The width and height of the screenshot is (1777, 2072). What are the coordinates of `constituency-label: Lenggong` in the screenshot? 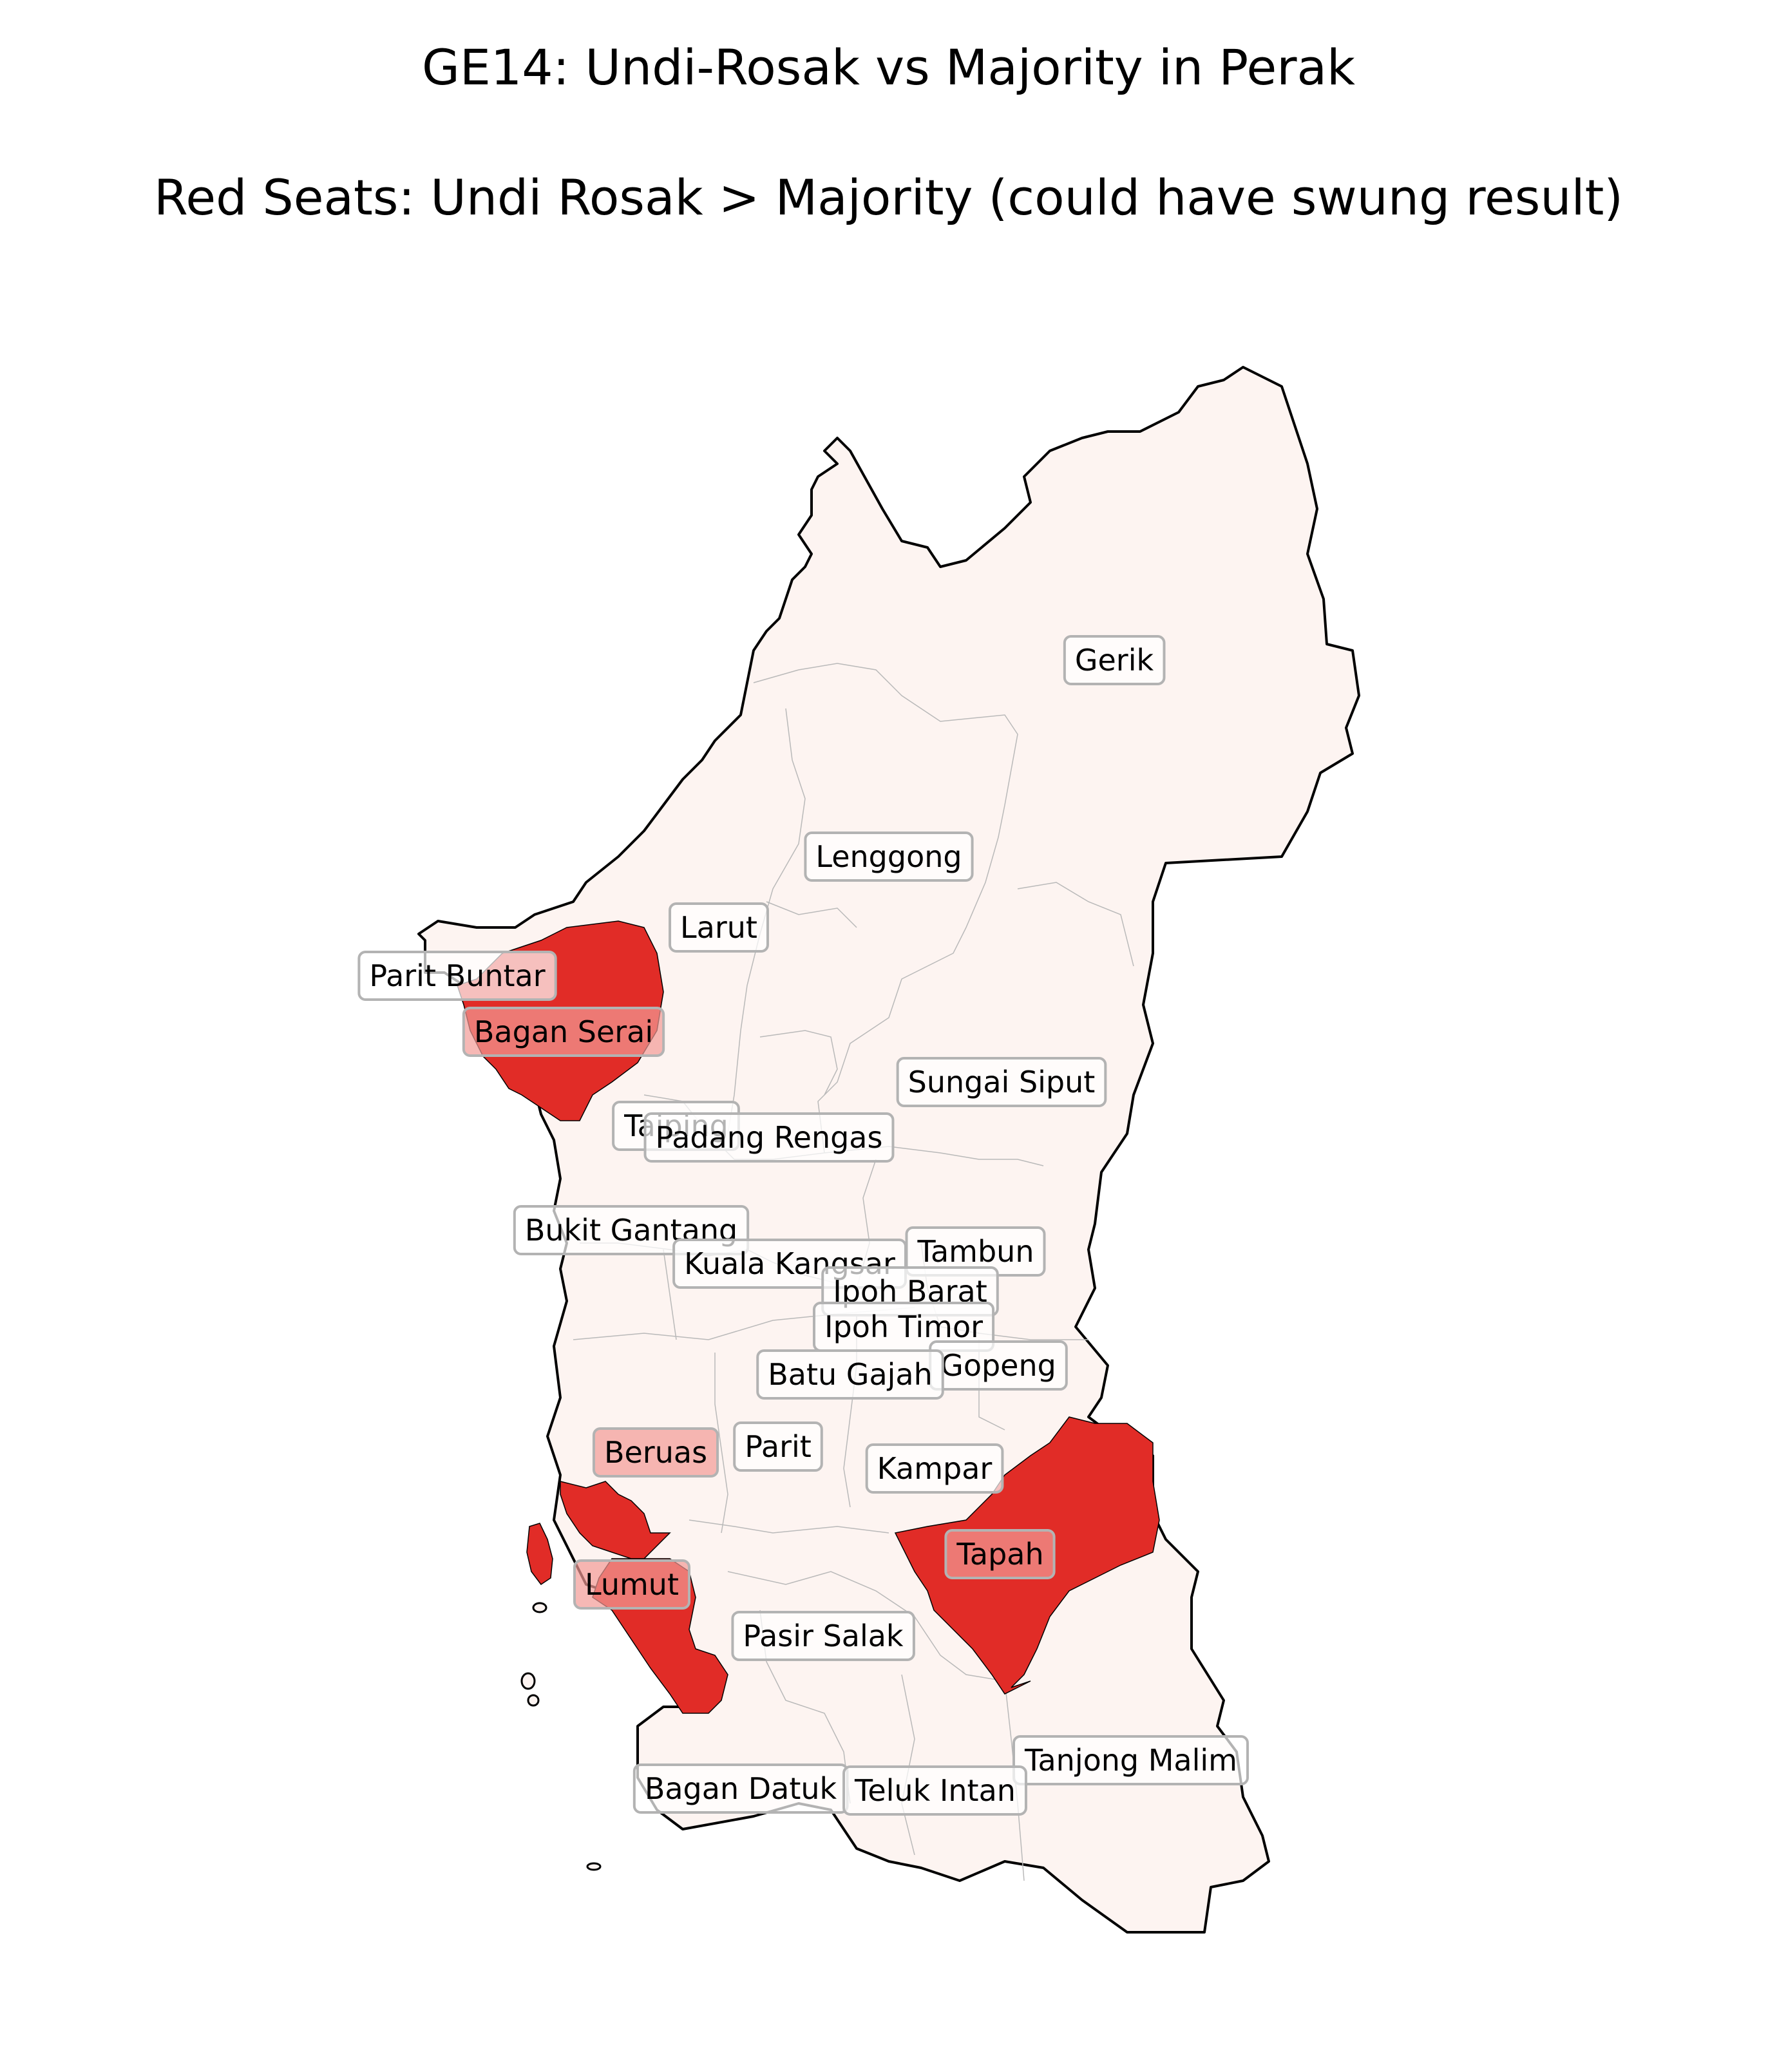 It's located at (888, 856).